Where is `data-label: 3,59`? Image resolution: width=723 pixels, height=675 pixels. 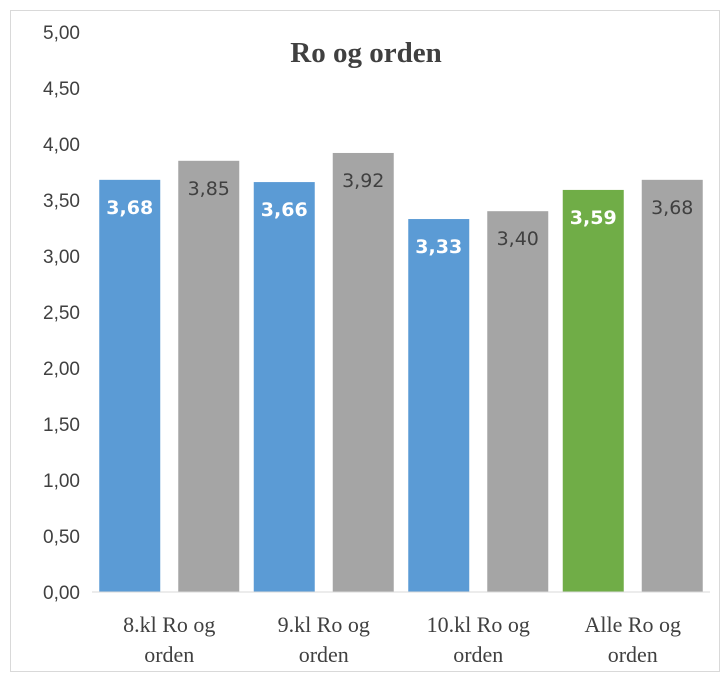 data-label: 3,59 is located at coordinates (593, 218).